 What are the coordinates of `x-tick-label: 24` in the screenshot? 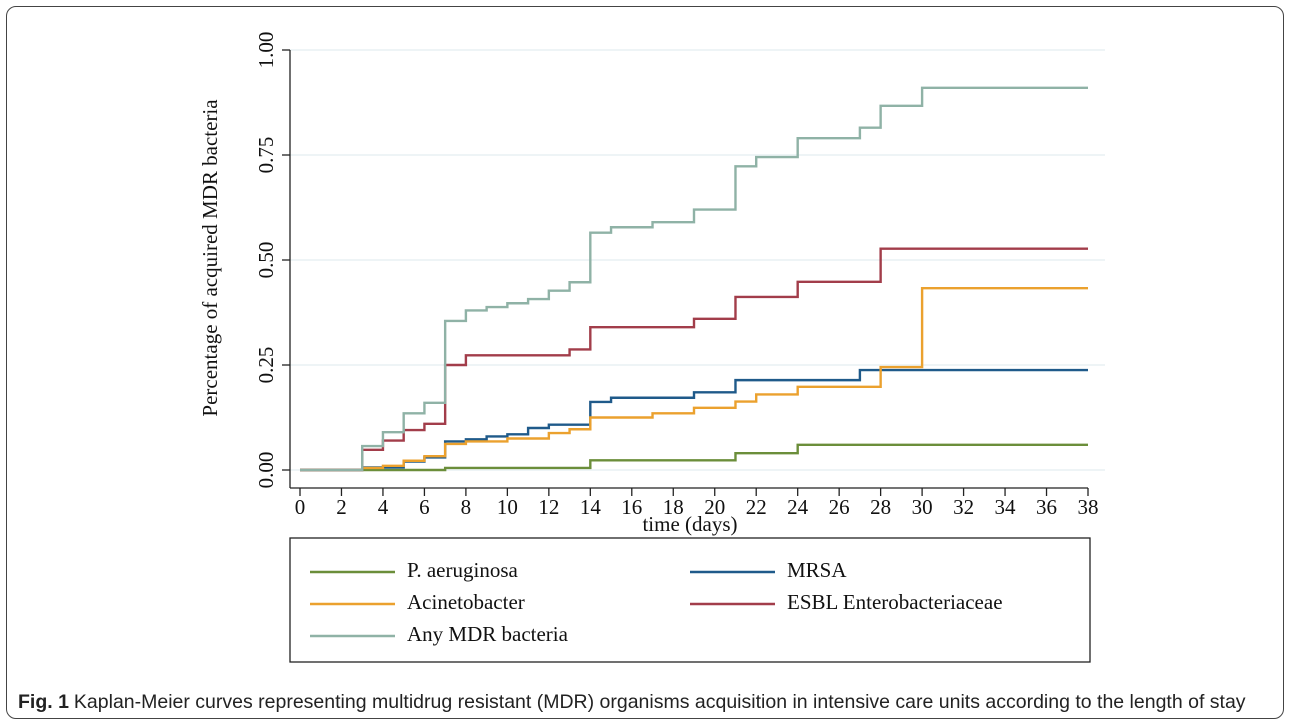 It's located at (798, 507).